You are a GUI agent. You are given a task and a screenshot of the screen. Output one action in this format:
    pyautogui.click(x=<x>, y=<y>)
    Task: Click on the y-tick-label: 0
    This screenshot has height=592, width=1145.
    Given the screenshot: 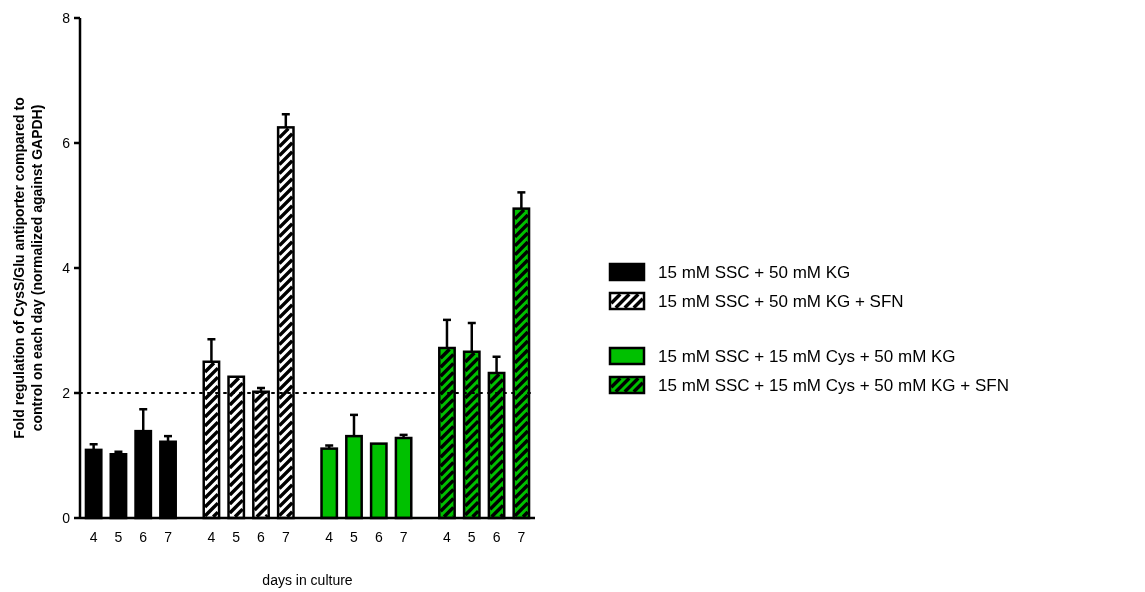 What is the action you would take?
    pyautogui.click(x=66, y=517)
    